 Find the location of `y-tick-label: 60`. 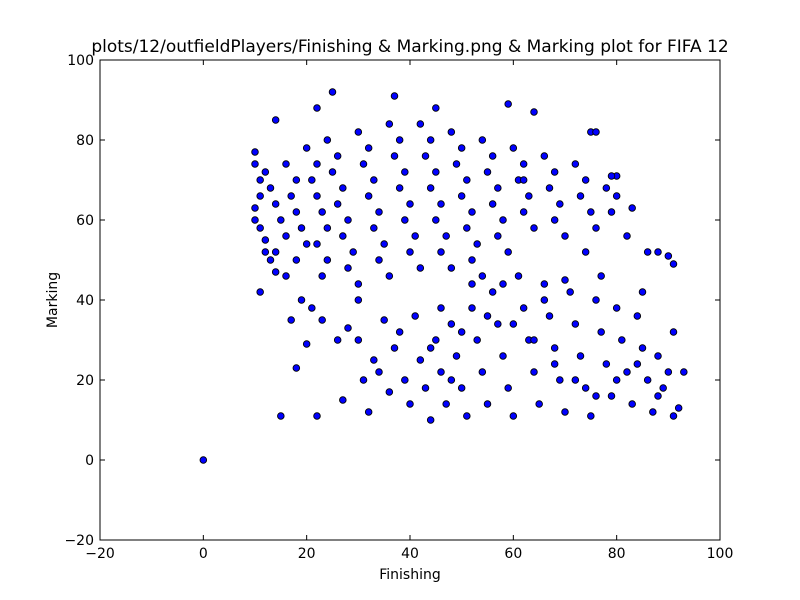

y-tick-label: 60 is located at coordinates (85, 221).